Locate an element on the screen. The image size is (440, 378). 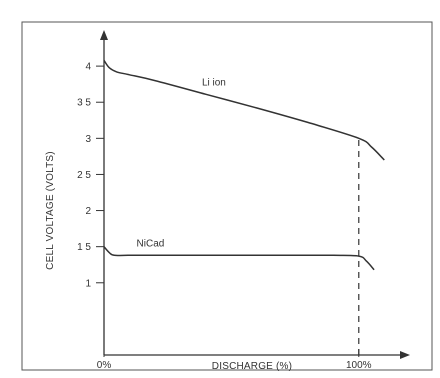
x-axis-arrow is located at coordinates (405, 355).